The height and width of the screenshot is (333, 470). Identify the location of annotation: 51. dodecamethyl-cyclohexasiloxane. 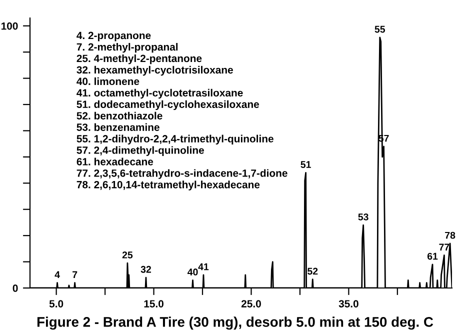
(168, 105).